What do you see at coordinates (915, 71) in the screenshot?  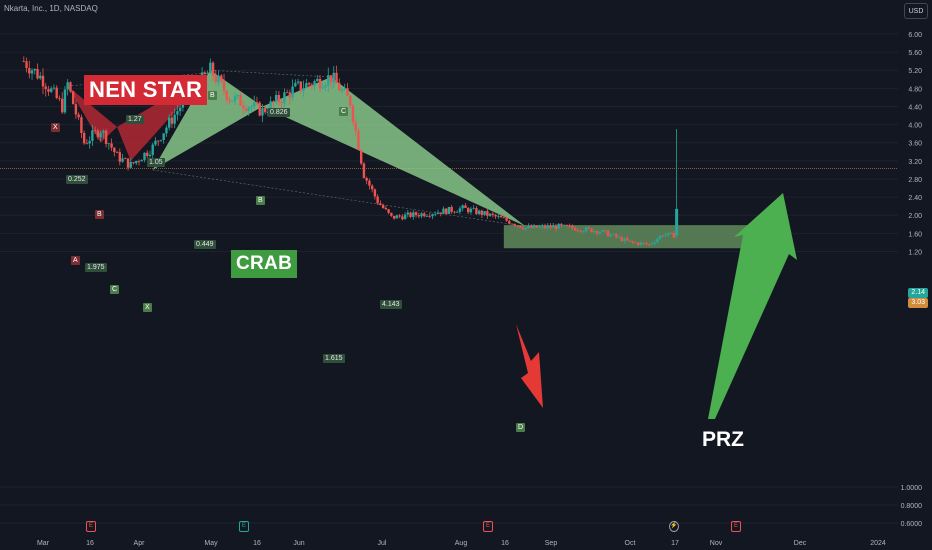 I see `y-tick-label: 5.20` at bounding box center [915, 71].